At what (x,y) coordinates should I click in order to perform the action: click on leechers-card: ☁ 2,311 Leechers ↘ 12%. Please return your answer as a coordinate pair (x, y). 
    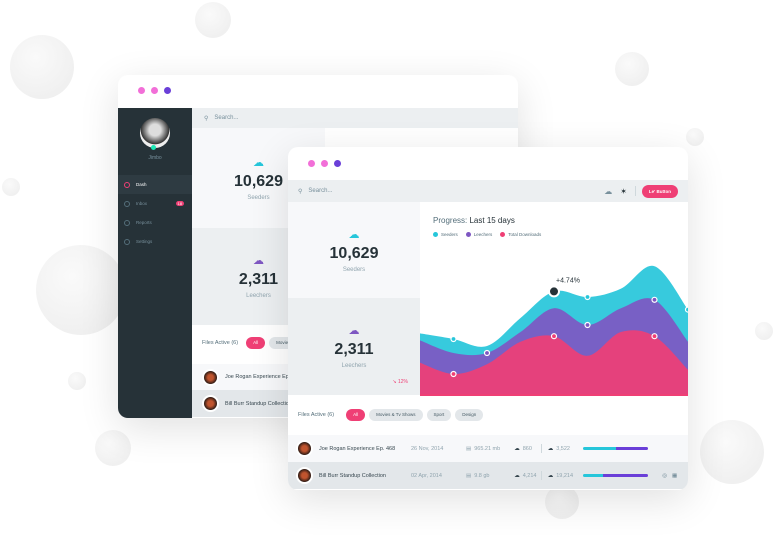
    Looking at the image, I should click on (354, 346).